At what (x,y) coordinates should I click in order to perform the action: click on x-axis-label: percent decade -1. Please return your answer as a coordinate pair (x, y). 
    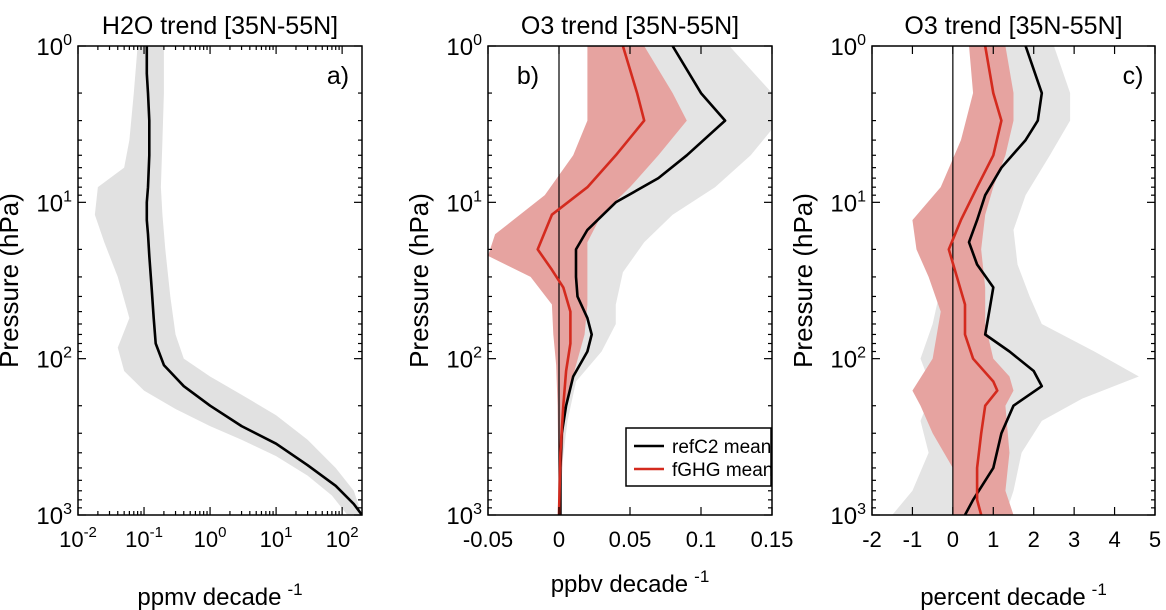
    Looking at the image, I should click on (1013, 595).